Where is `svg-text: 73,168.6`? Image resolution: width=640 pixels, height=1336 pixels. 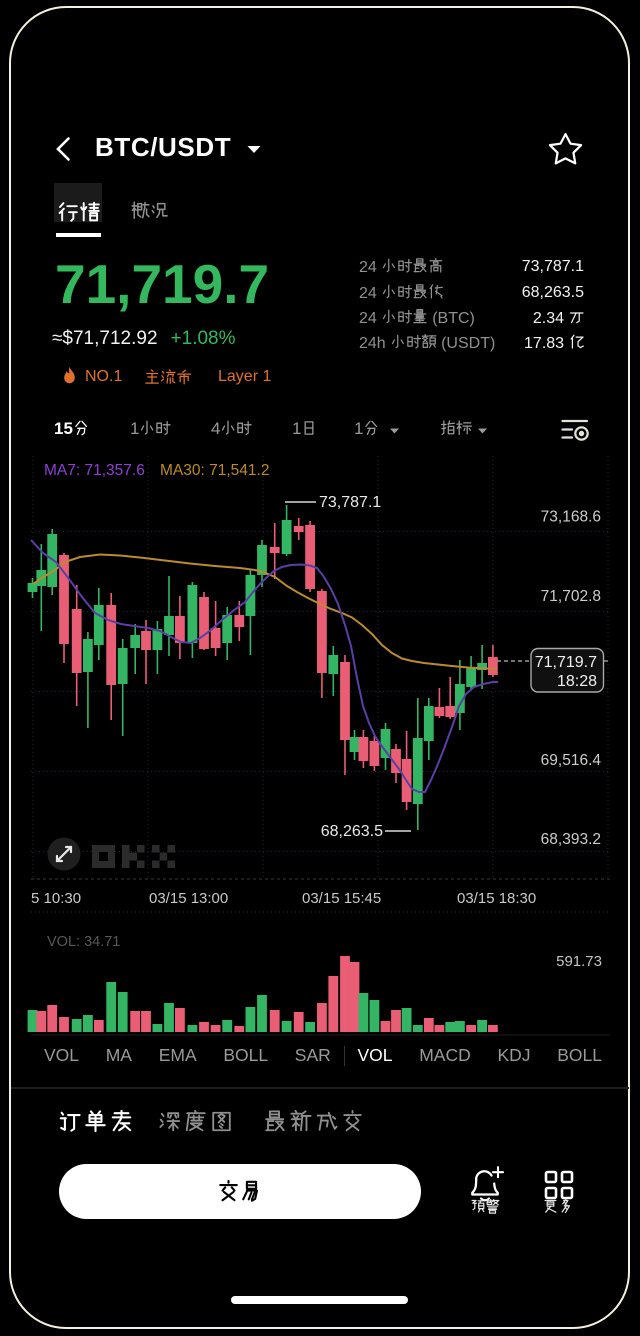 svg-text: 73,168.6 is located at coordinates (571, 517).